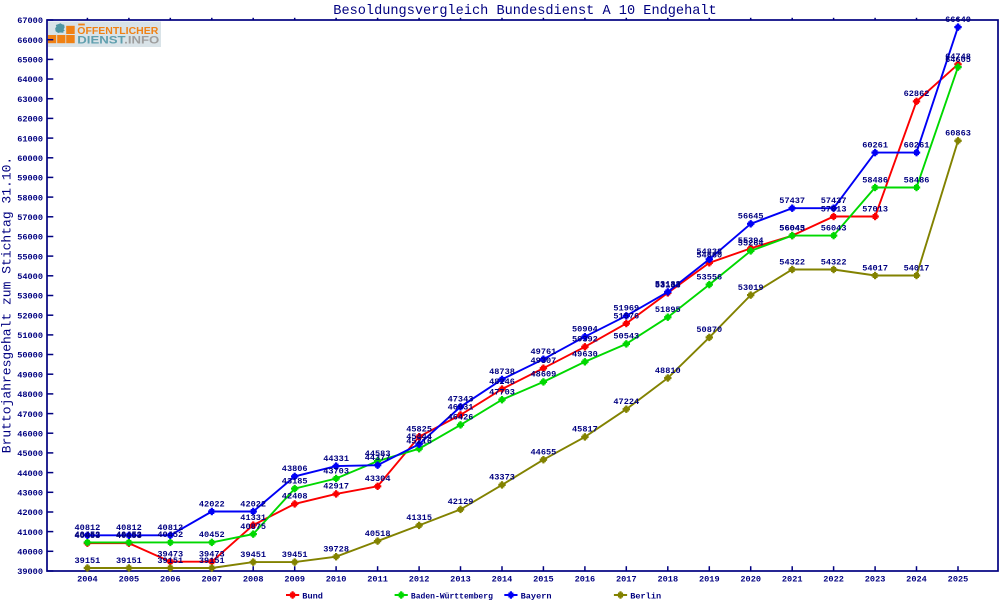 The height and width of the screenshot is (600, 1000). Describe the element at coordinates (834, 201) in the screenshot. I see `svg-text: 57437` at that location.